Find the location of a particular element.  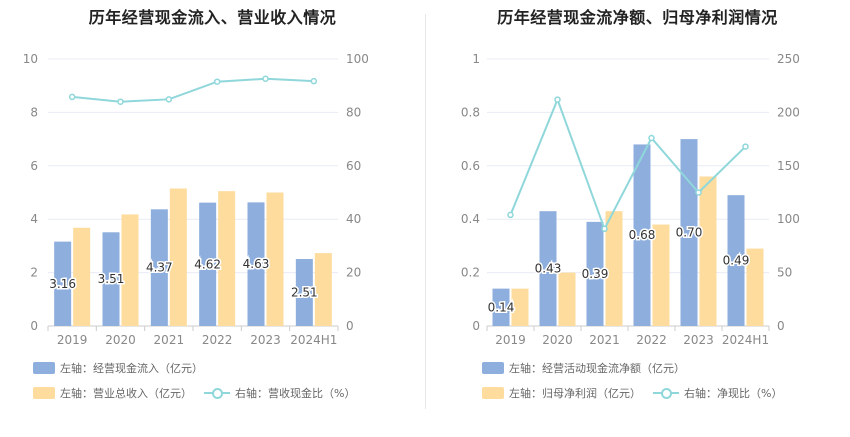

data-label: 0.70 is located at coordinates (689, 233).